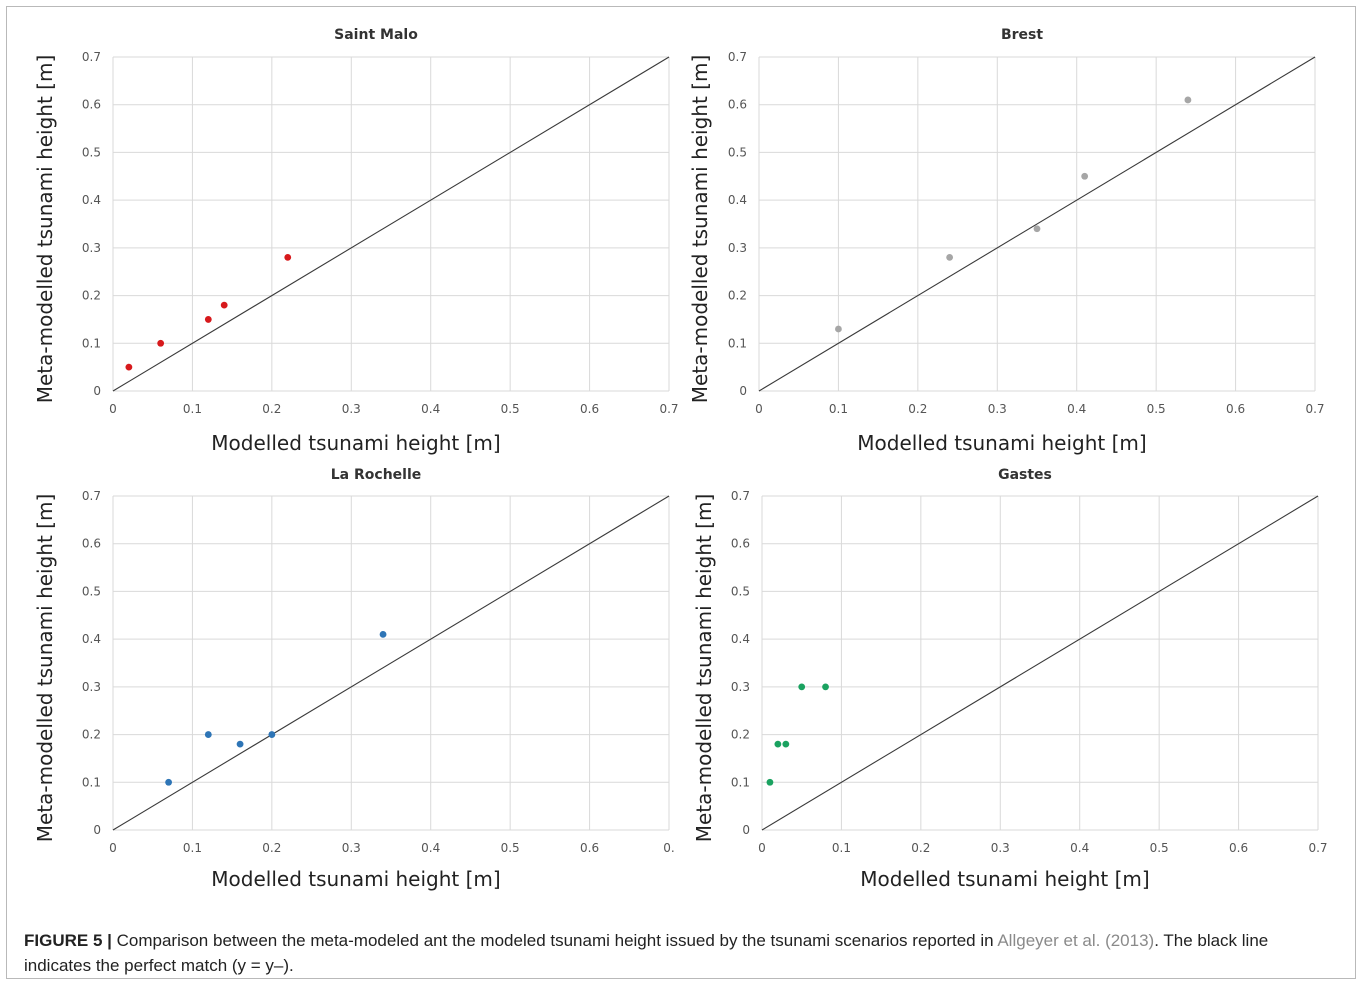  Describe the element at coordinates (376, 35) in the screenshot. I see `chart-title: Saint Malo` at that location.